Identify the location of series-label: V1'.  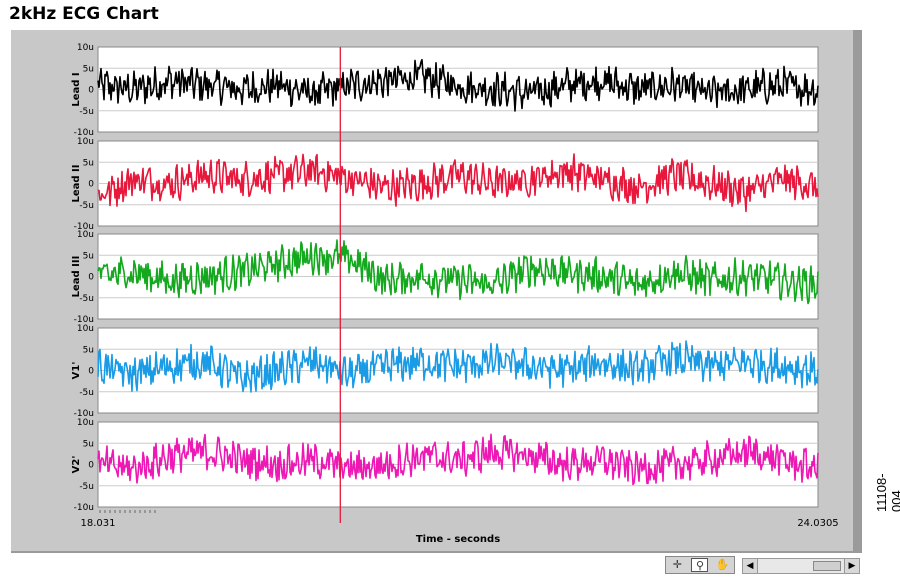
(76, 371).